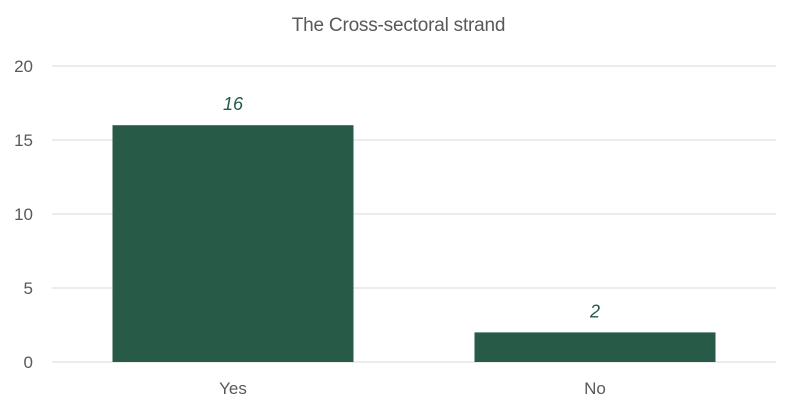 This screenshot has height=413, width=797. Describe the element at coordinates (595, 388) in the screenshot. I see `x-category-label-no: No` at that location.